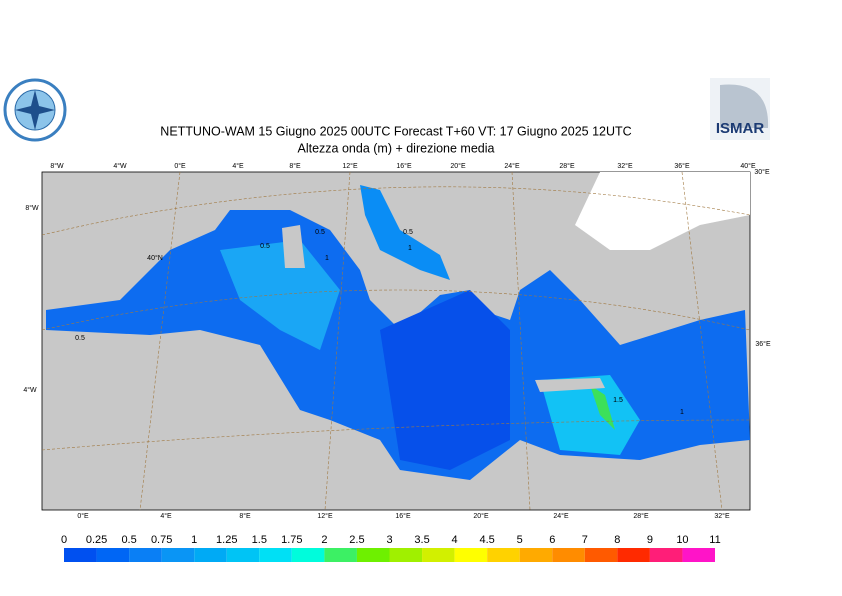 This screenshot has width=842, height=596. What do you see at coordinates (324, 540) in the screenshot?
I see `legend-label: 2` at bounding box center [324, 540].